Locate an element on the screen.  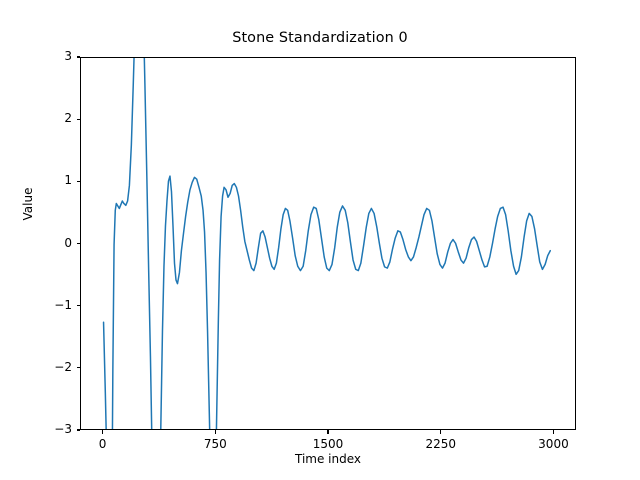
y-tick-label: 0 is located at coordinates (68, 242).